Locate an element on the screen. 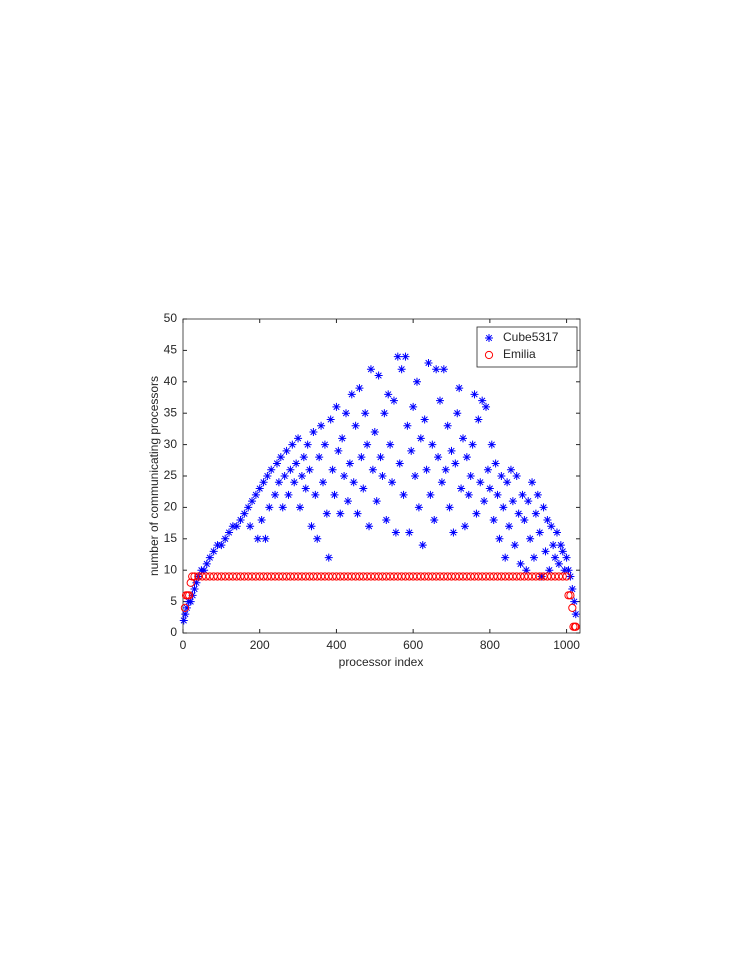 The width and height of the screenshot is (747, 967). y-tick-label: 10 is located at coordinates (171, 569).